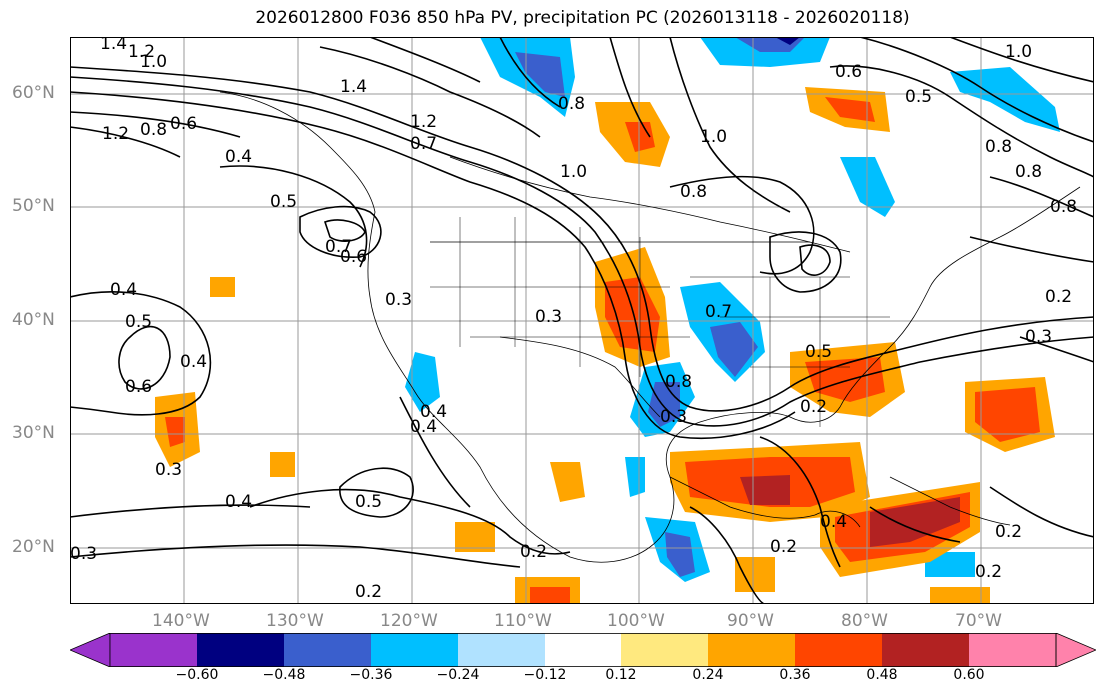 The height and width of the screenshot is (698, 1105). What do you see at coordinates (90, 650) in the screenshot?
I see `colorbar-under-arrow` at bounding box center [90, 650].